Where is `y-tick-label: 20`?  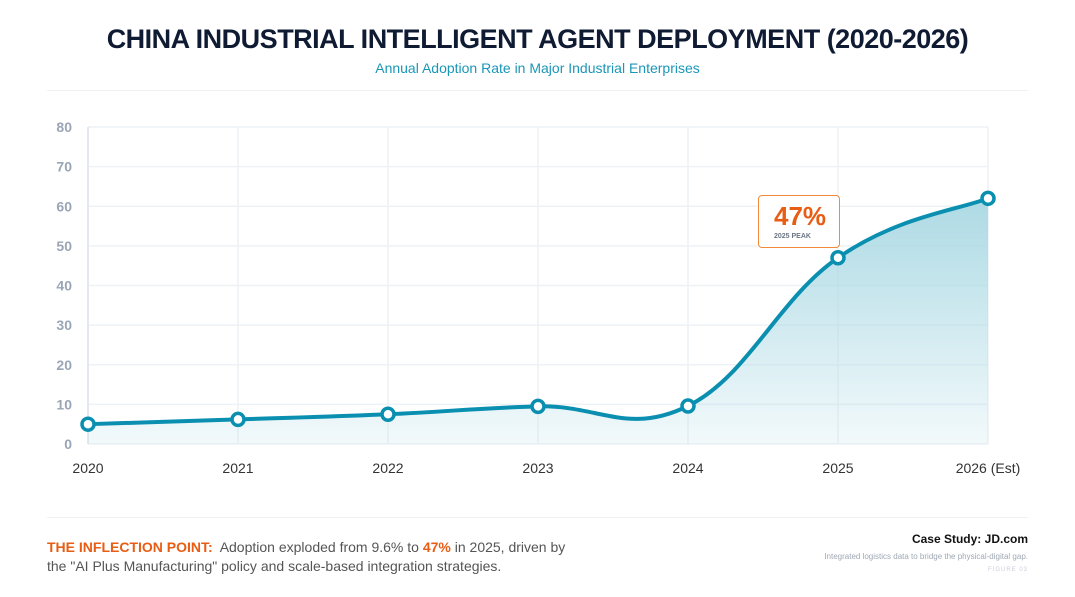 y-tick-label: 20 is located at coordinates (64, 365).